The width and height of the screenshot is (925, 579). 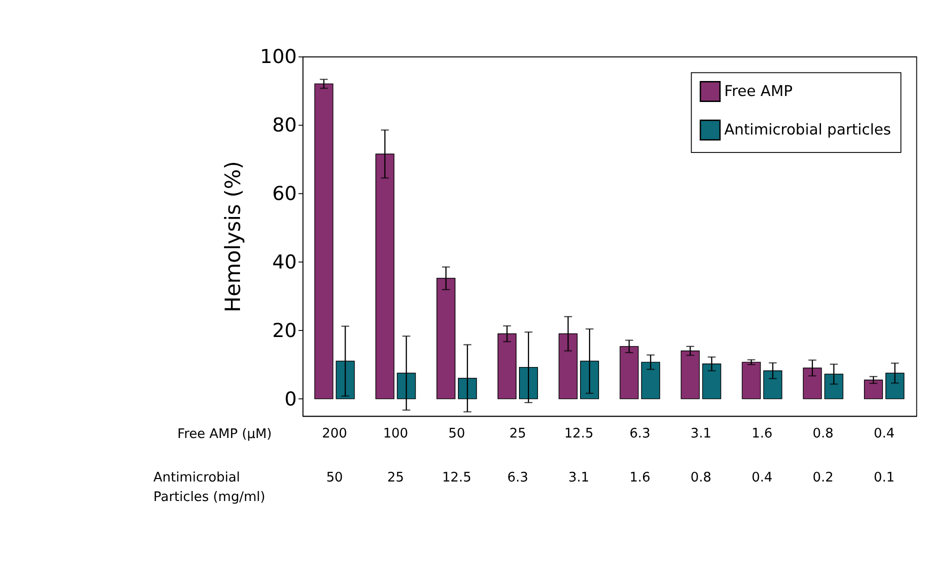 What do you see at coordinates (224, 434) in the screenshot?
I see `x-axis-title: Free AMP (µM)` at bounding box center [224, 434].